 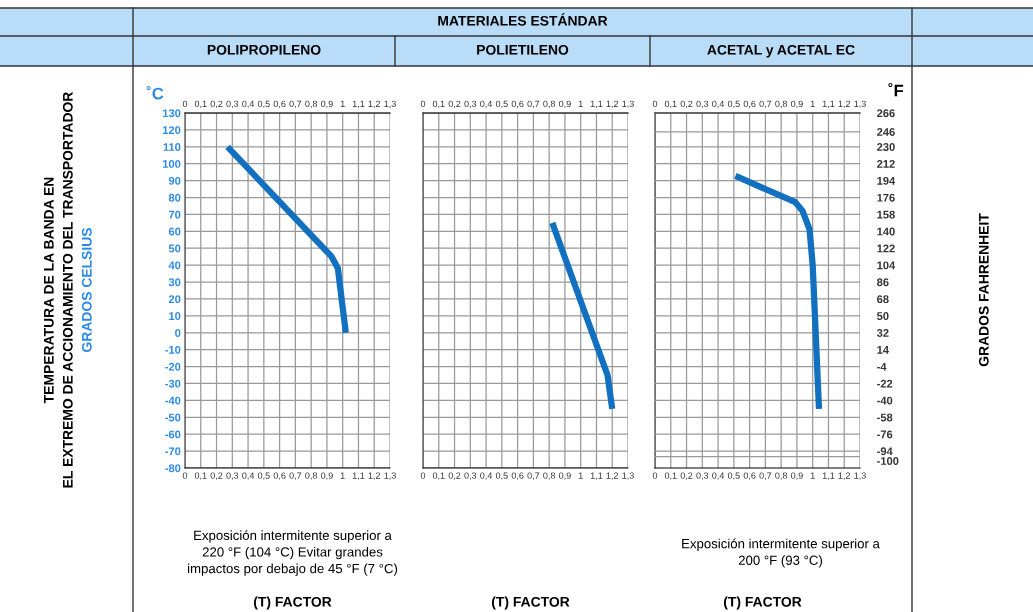 I want to click on y-tick-label: -30, so click(x=173, y=383).